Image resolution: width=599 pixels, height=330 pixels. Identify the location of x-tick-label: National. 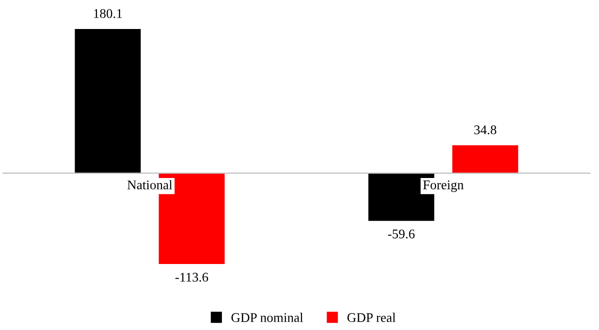
(149, 185).